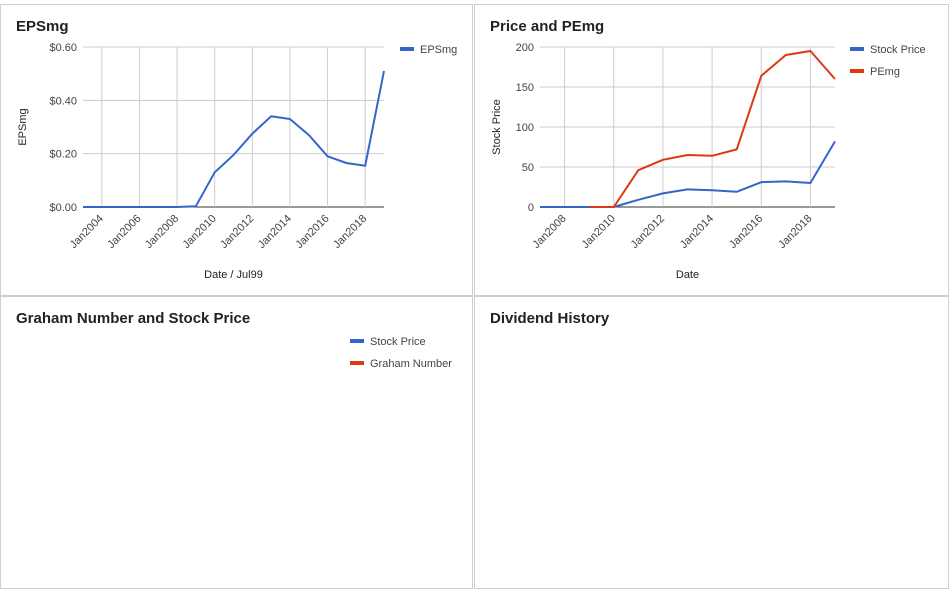  Describe the element at coordinates (525, 128) in the screenshot. I see `y-tick-label: 100` at that location.